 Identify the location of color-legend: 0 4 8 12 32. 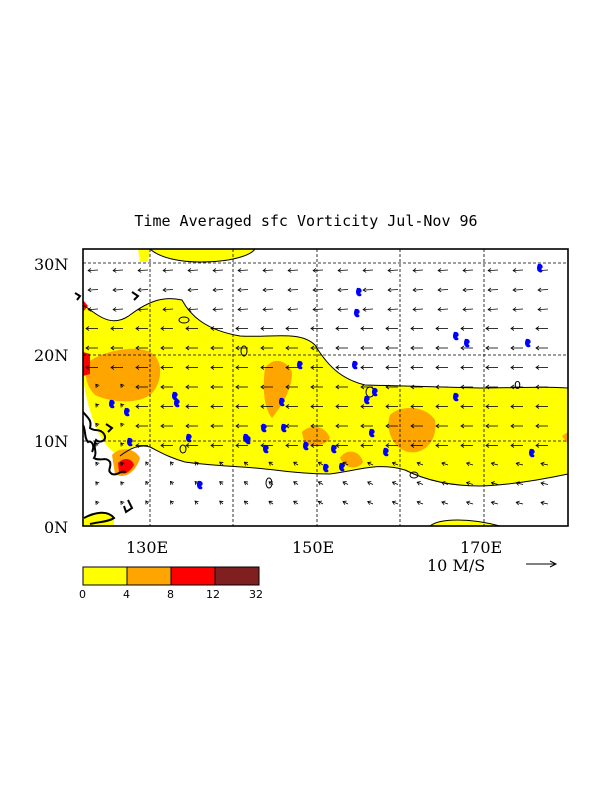
(171, 583).